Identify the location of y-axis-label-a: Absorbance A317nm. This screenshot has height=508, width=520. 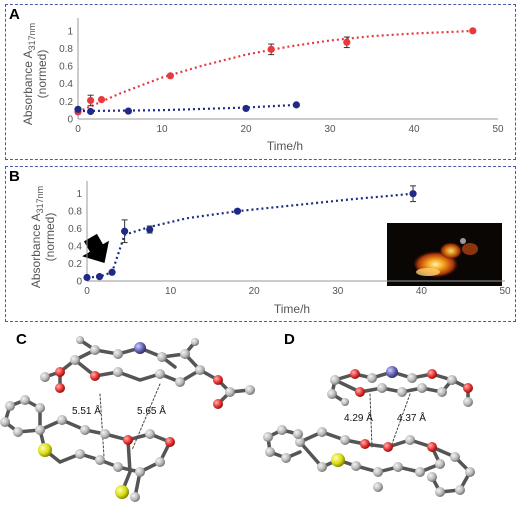
(29, 74).